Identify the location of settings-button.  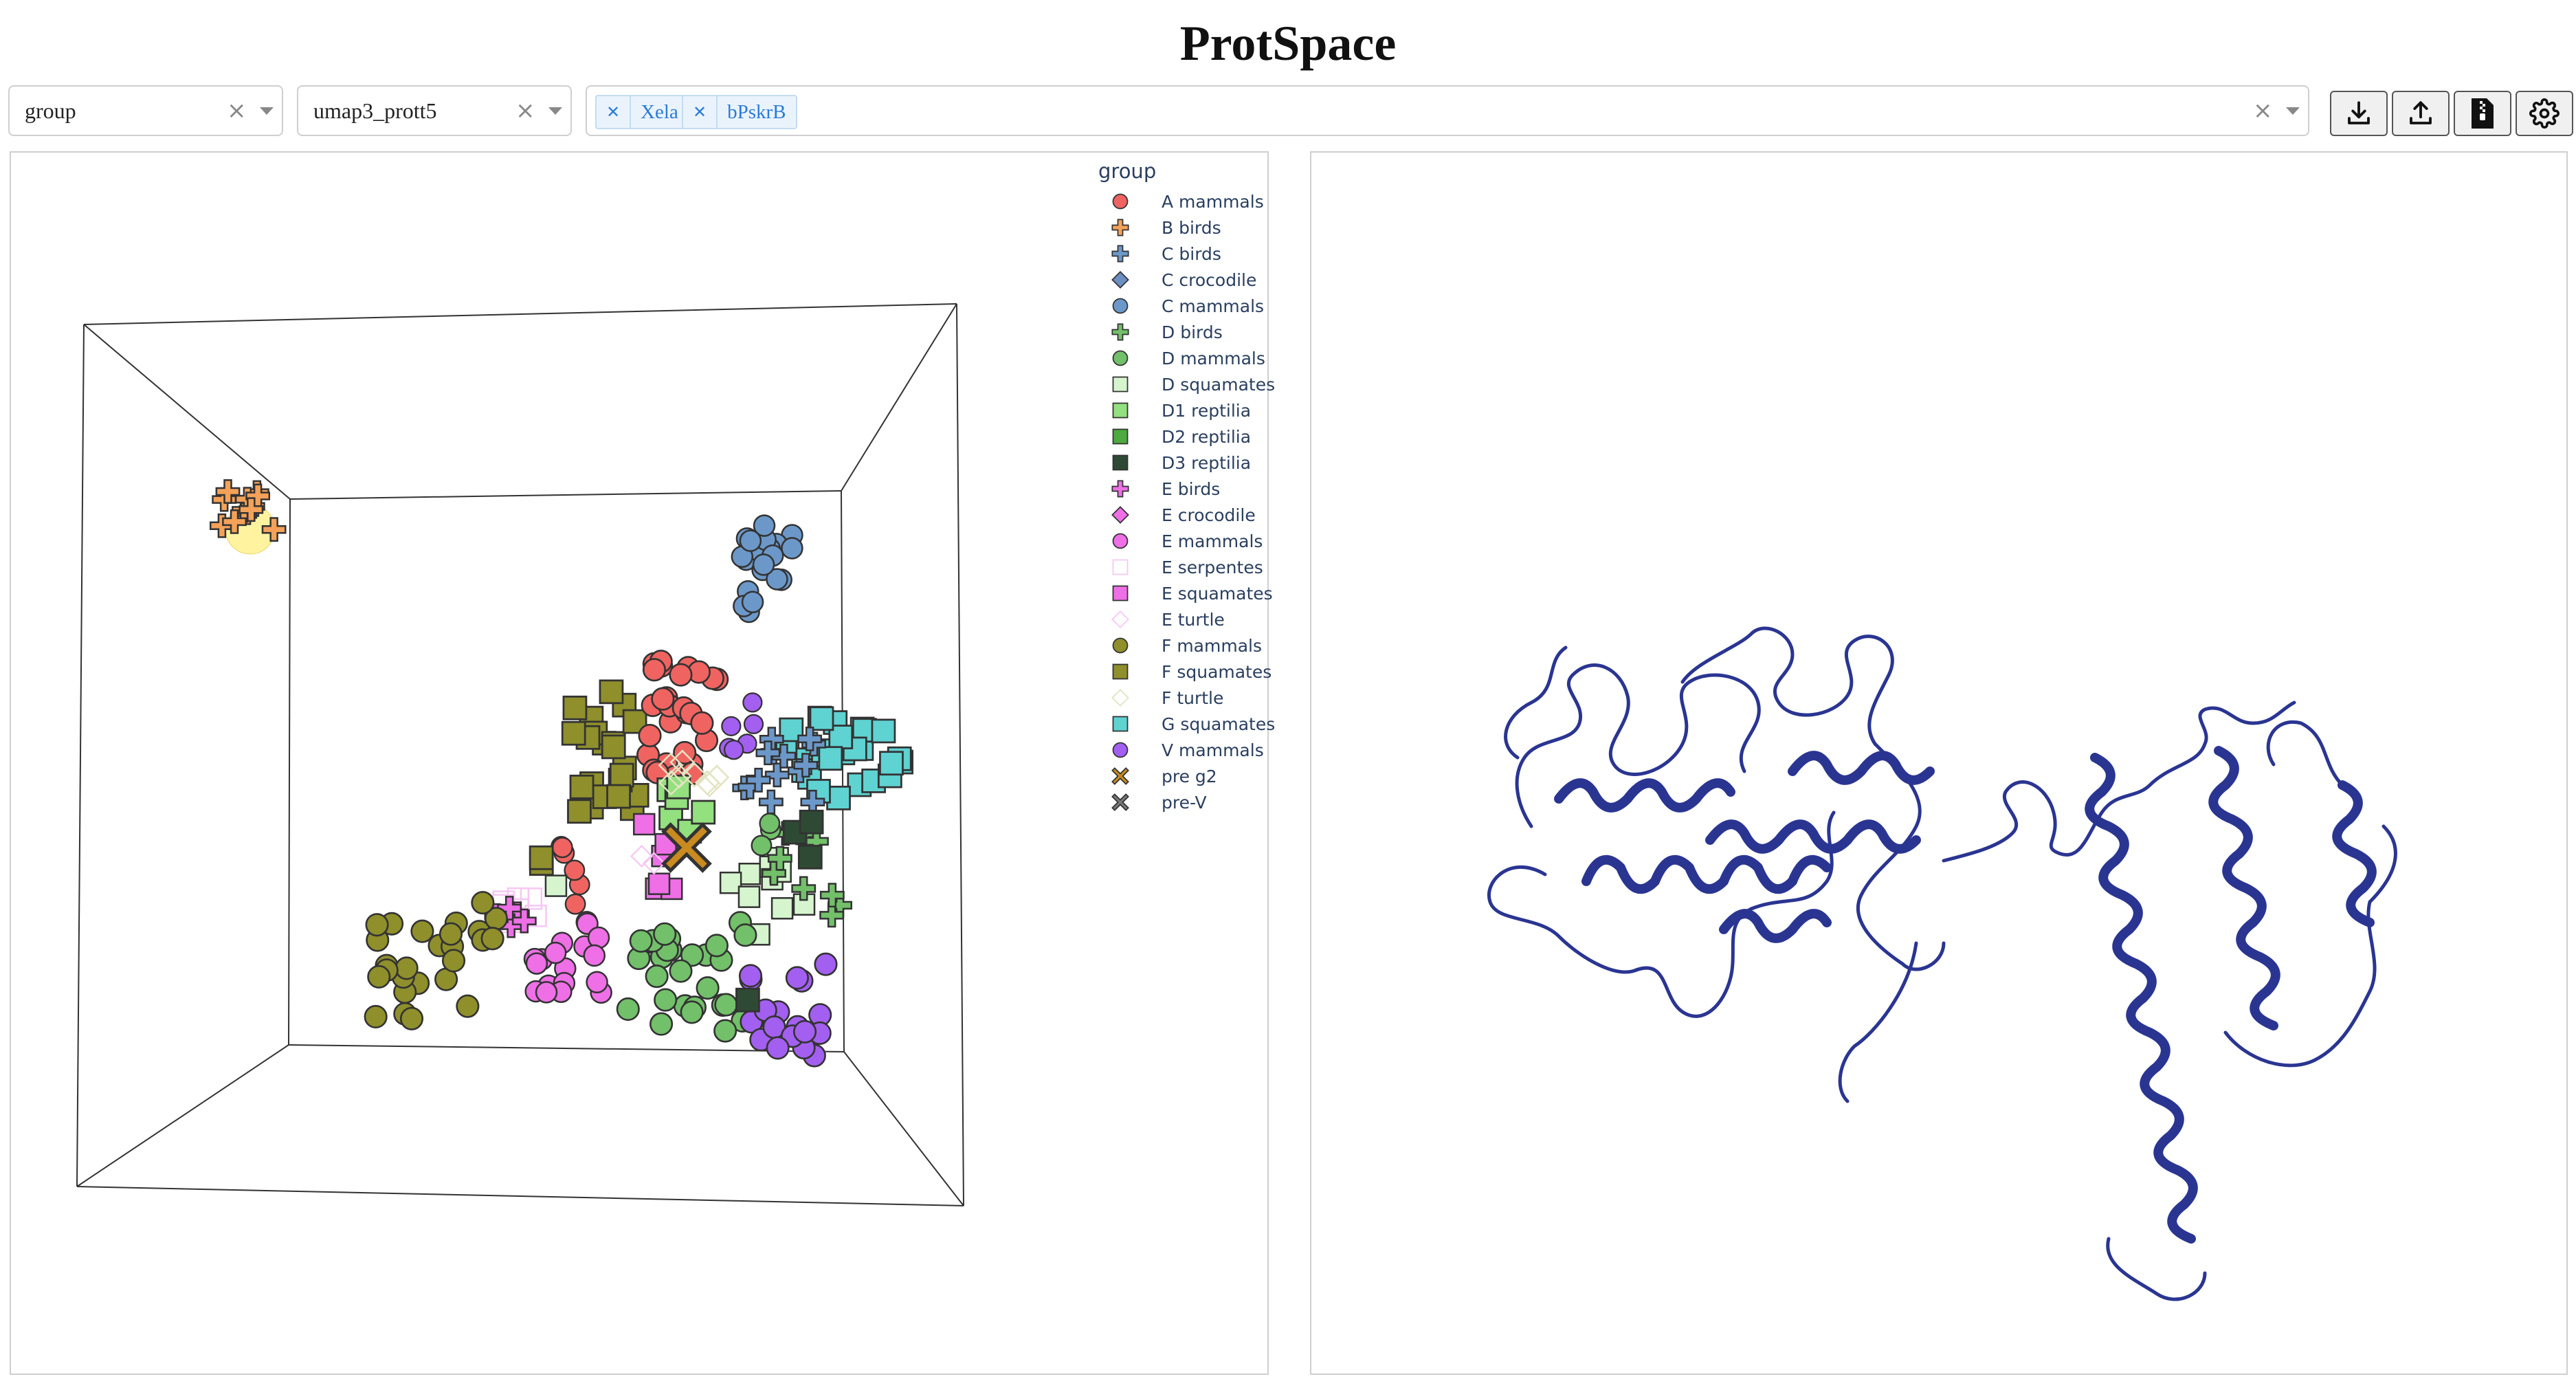
(2544, 114).